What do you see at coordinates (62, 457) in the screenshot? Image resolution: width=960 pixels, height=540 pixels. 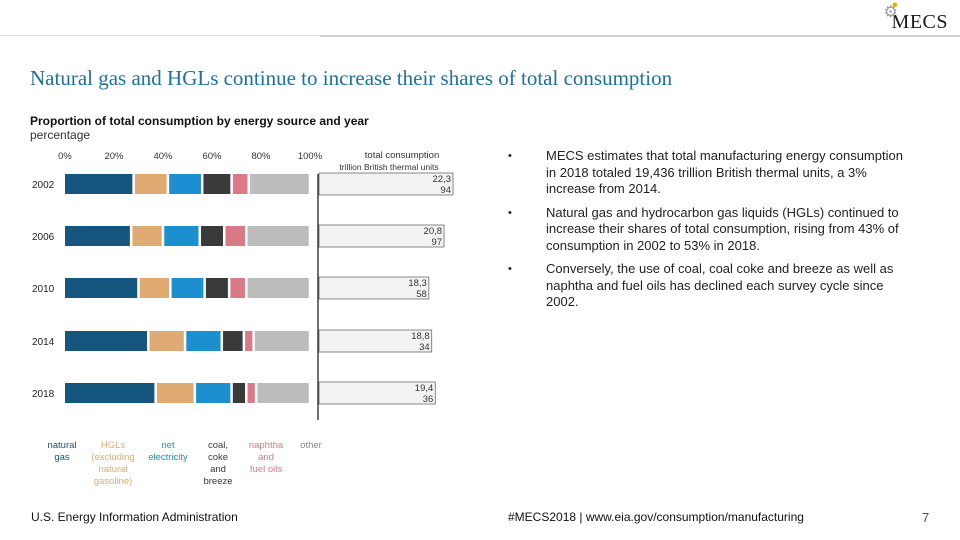 I see `legend-label: gas` at bounding box center [62, 457].